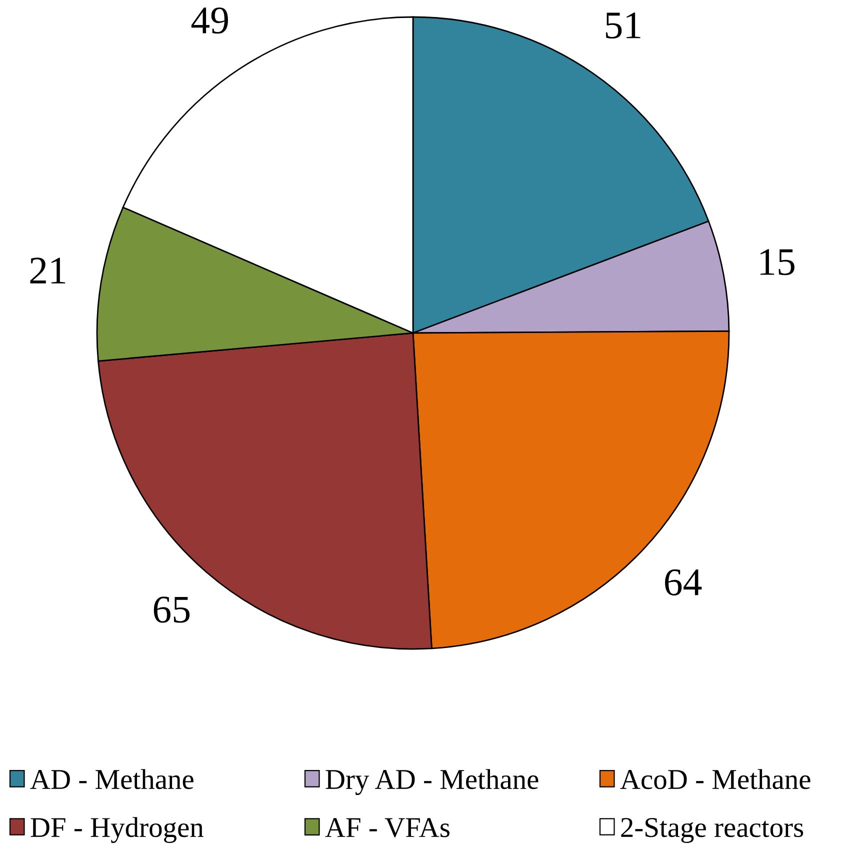  What do you see at coordinates (387, 828) in the screenshot?
I see `legend-label: AF - VFAs` at bounding box center [387, 828].